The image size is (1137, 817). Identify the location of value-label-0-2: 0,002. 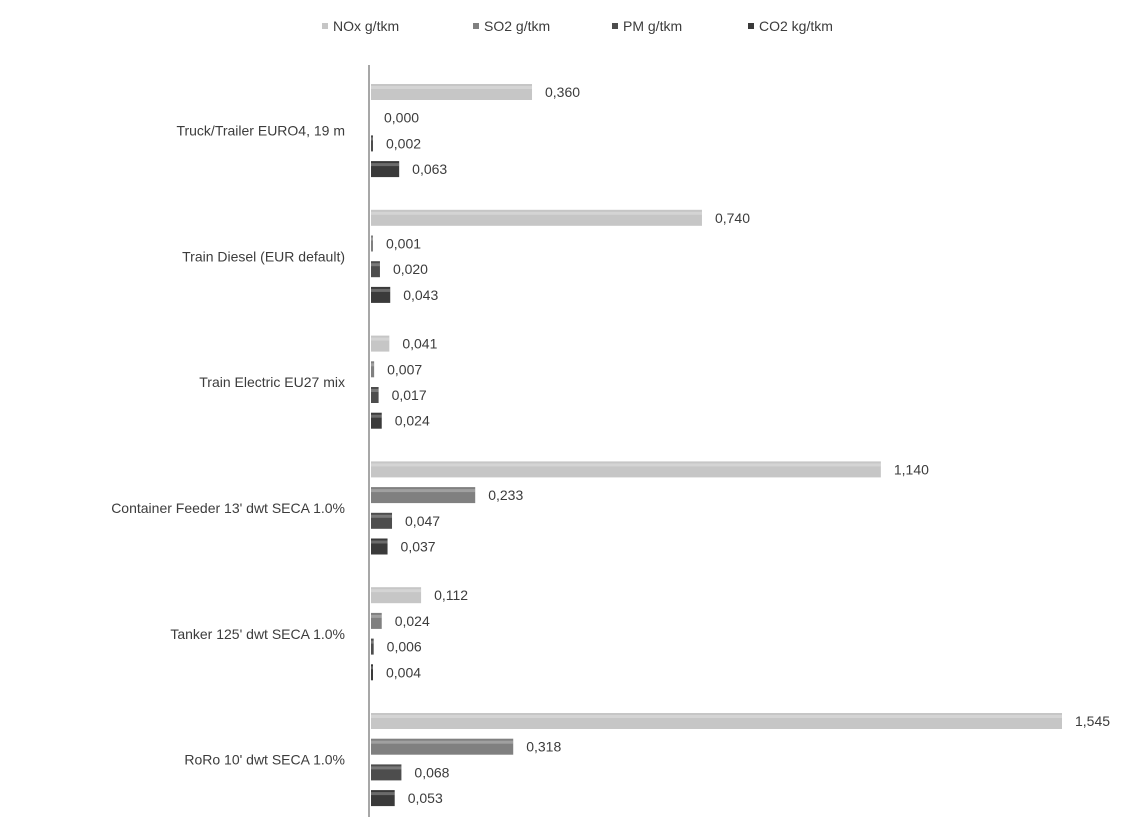
(403, 143).